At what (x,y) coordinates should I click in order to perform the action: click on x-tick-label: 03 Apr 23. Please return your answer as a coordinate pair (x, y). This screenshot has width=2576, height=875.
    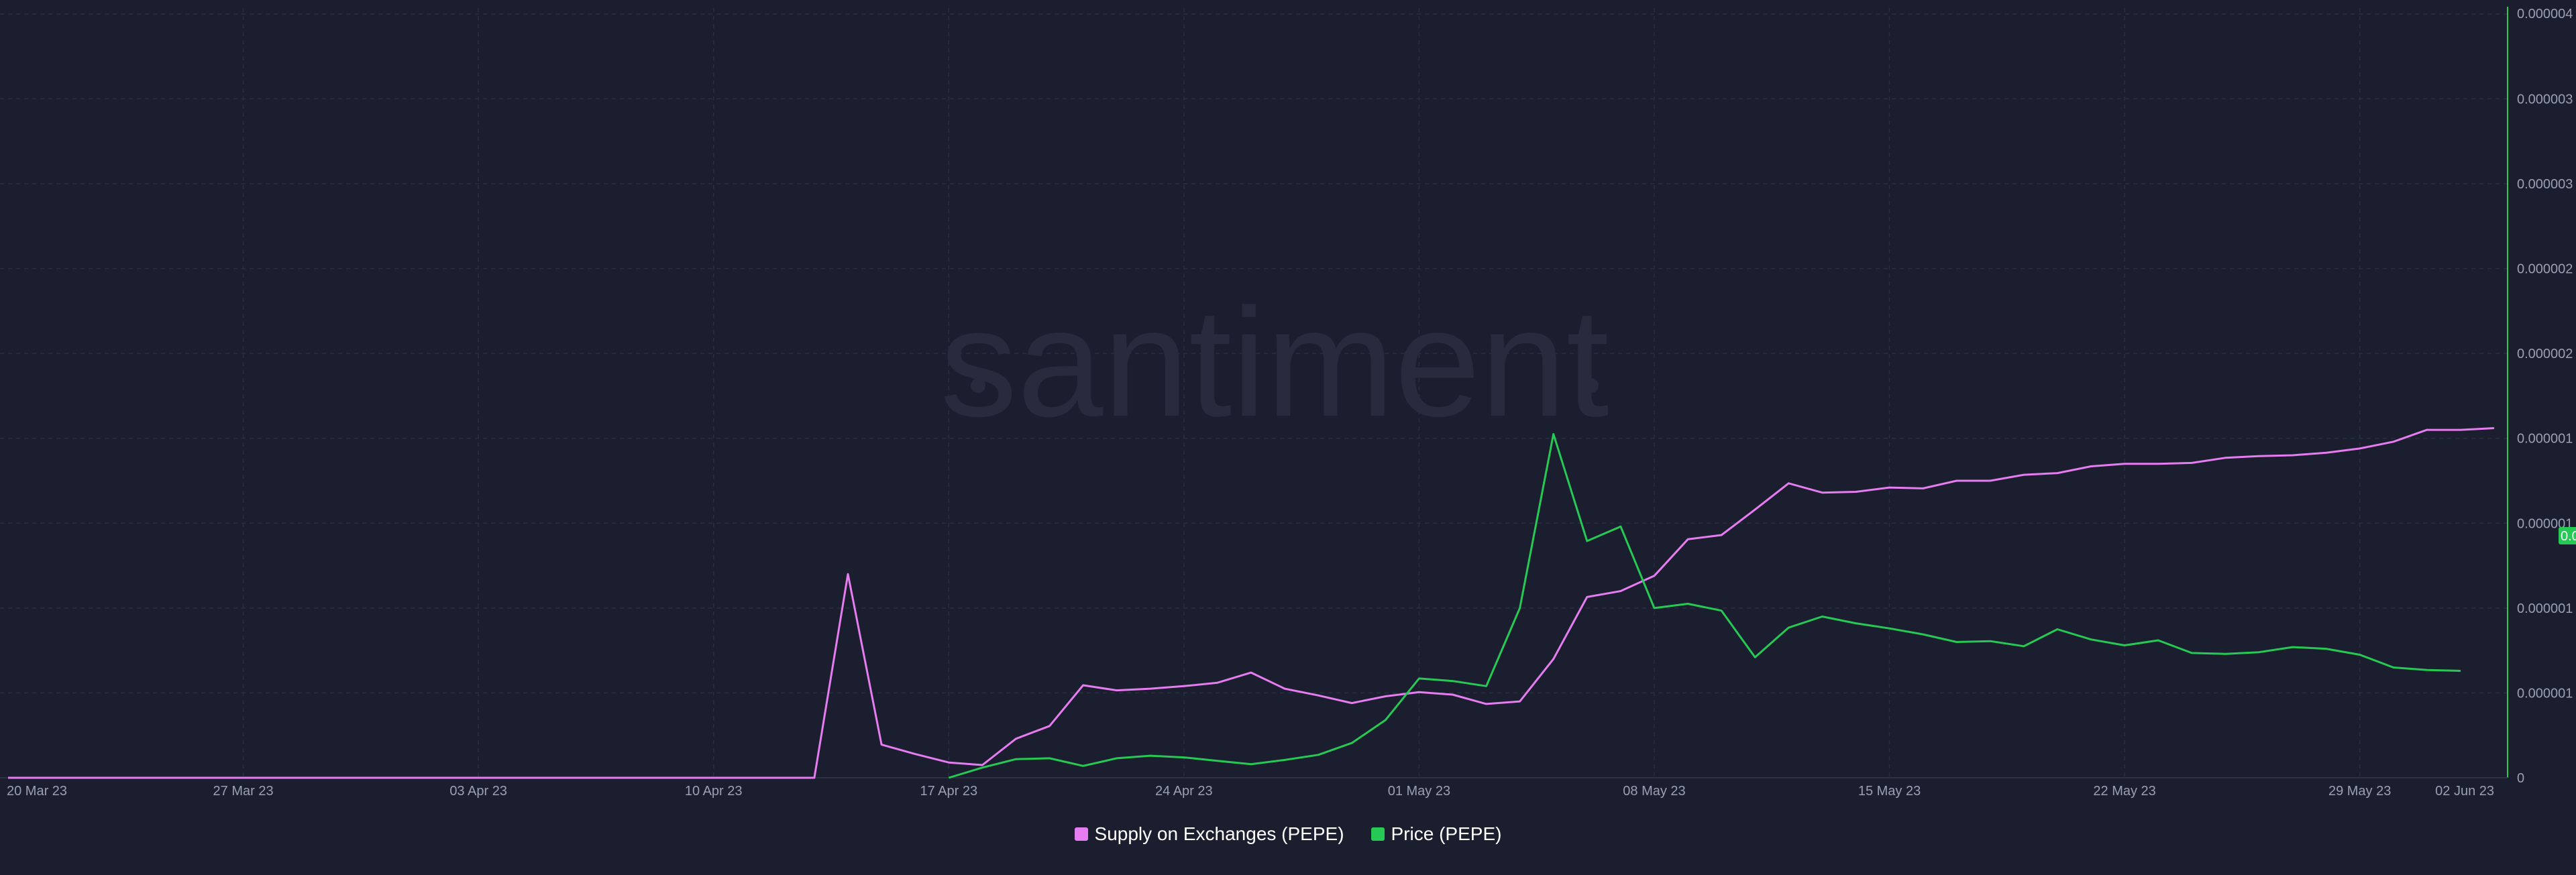
    Looking at the image, I should click on (478, 791).